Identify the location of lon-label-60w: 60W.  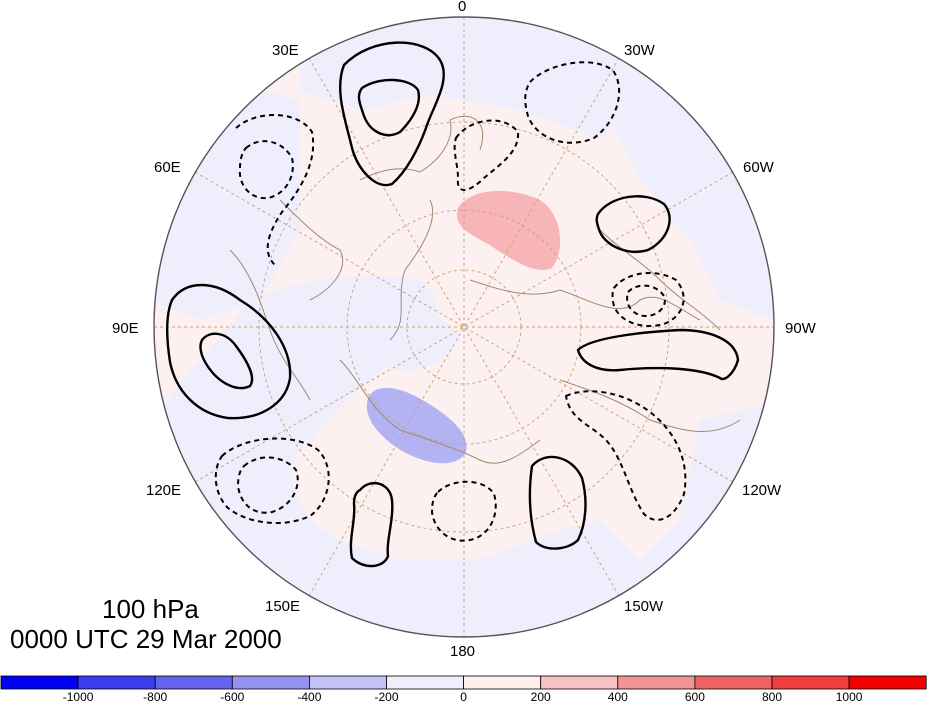
(758, 167).